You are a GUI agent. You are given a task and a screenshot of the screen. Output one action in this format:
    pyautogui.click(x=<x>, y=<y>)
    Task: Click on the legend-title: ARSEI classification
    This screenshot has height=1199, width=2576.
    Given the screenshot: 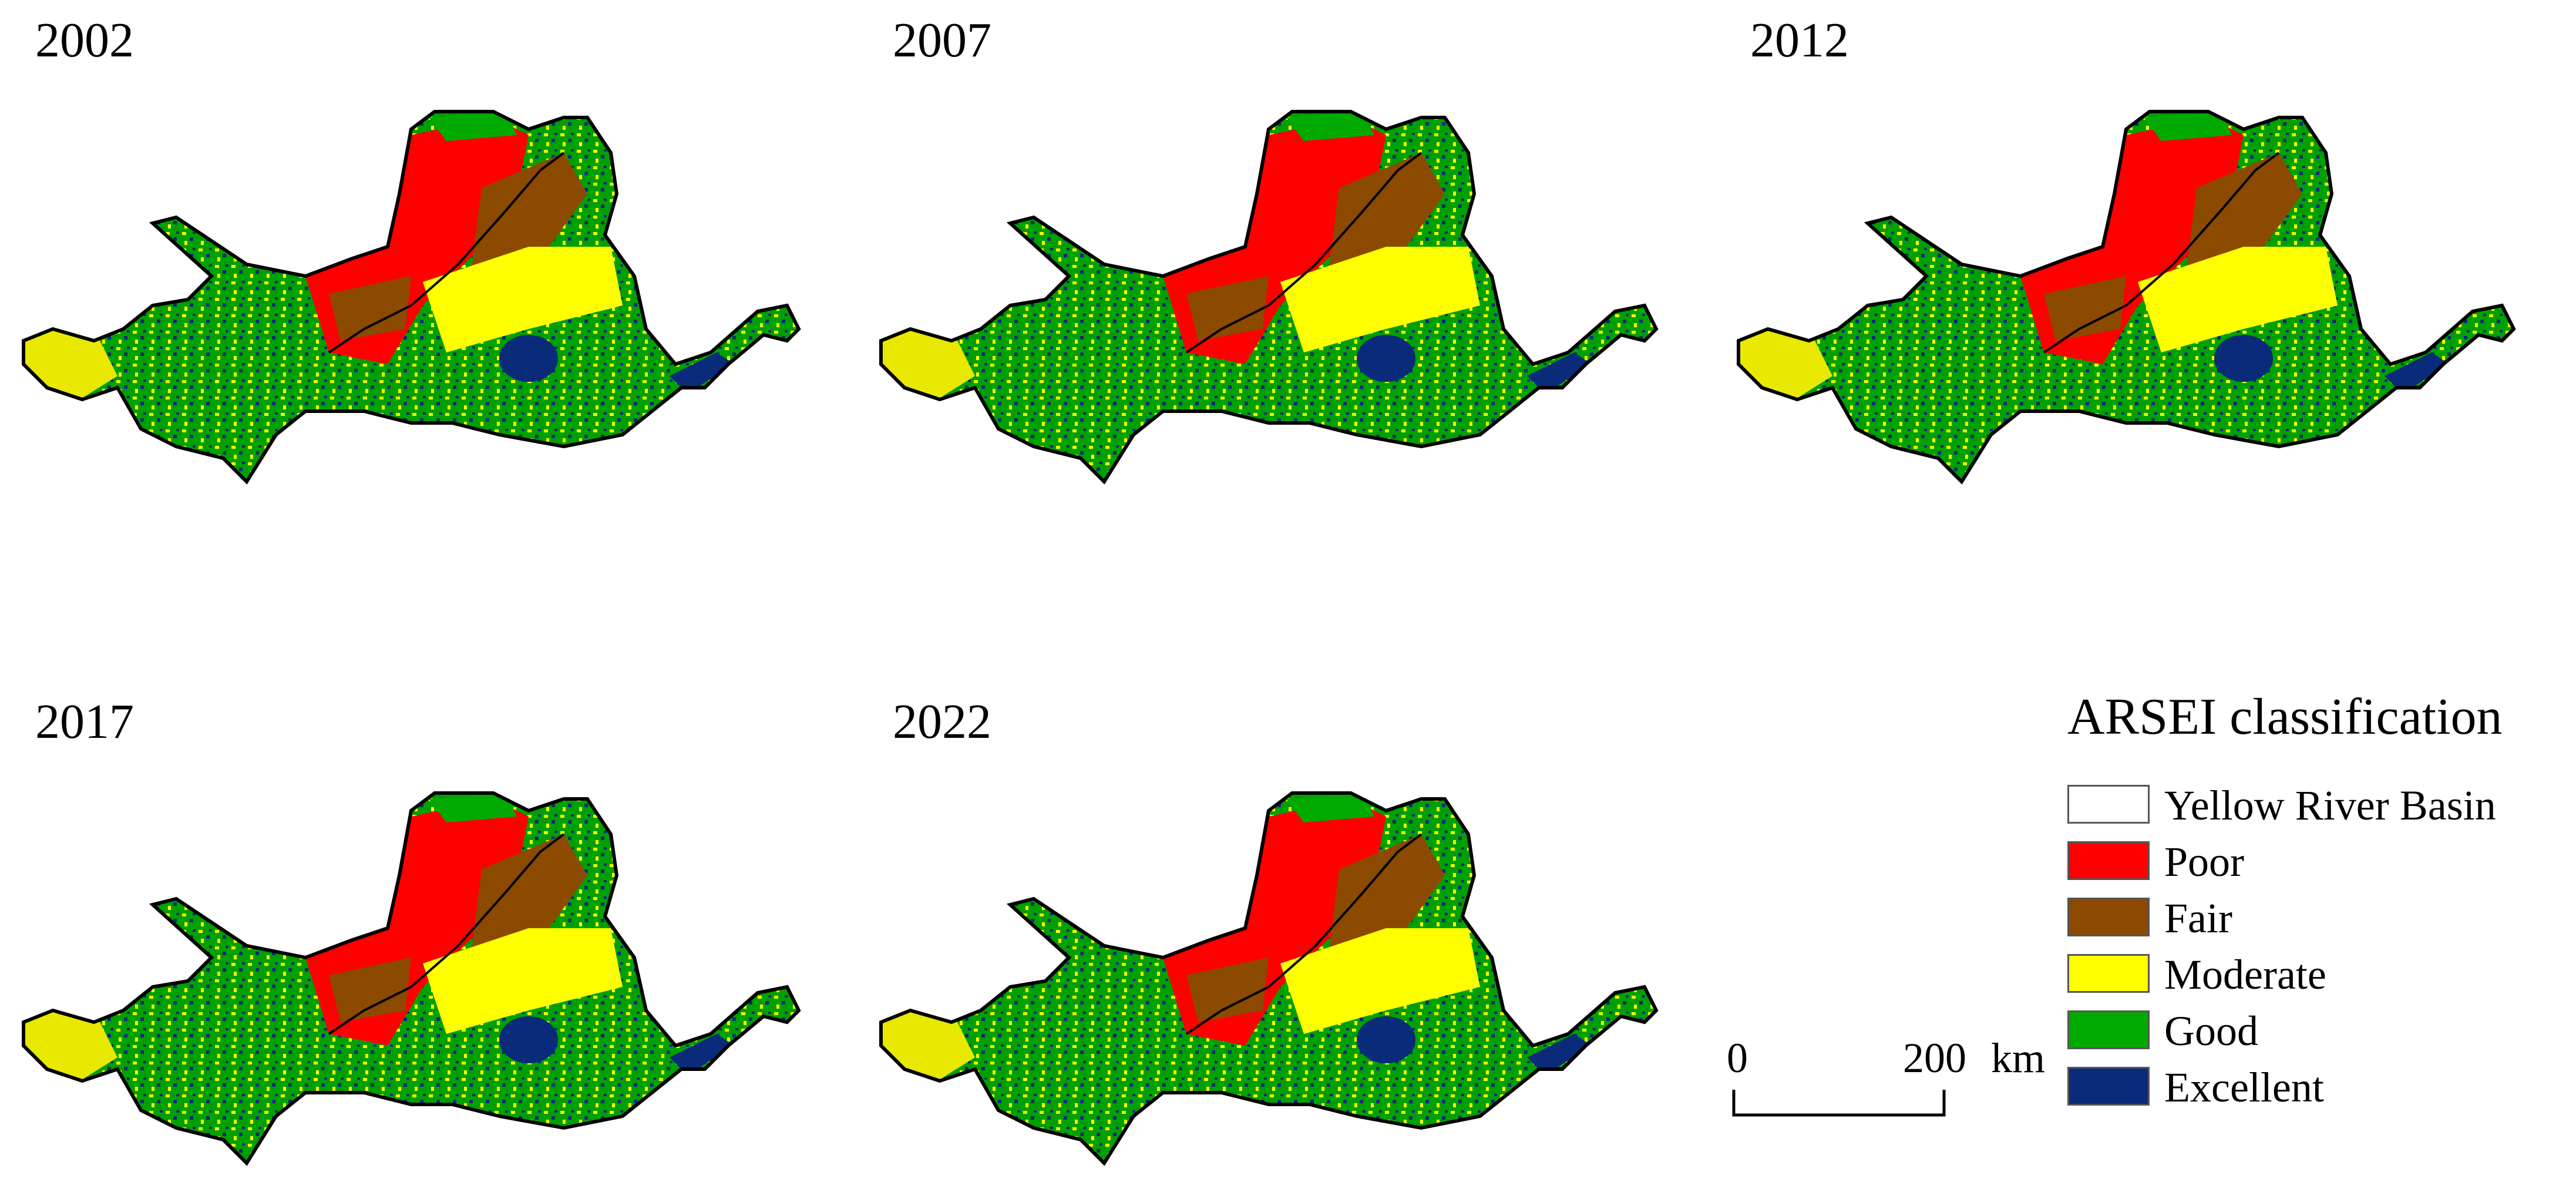 What is the action you would take?
    pyautogui.click(x=2285, y=716)
    